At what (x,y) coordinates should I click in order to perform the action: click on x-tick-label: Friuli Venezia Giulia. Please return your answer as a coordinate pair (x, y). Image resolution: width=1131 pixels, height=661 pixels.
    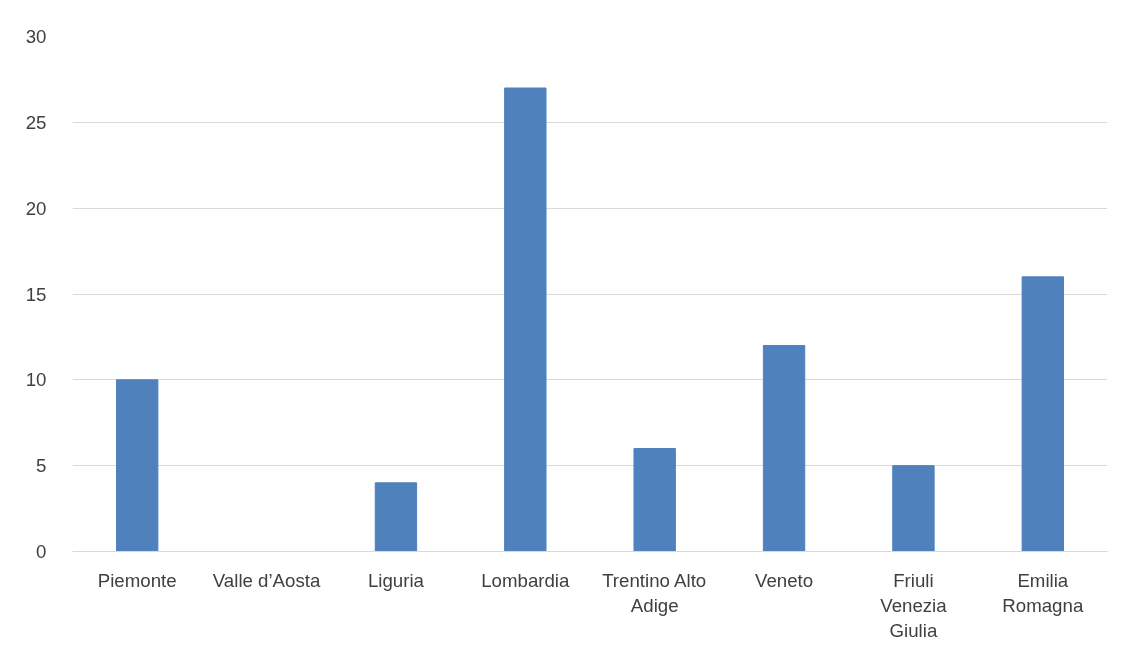
    Looking at the image, I should click on (914, 605).